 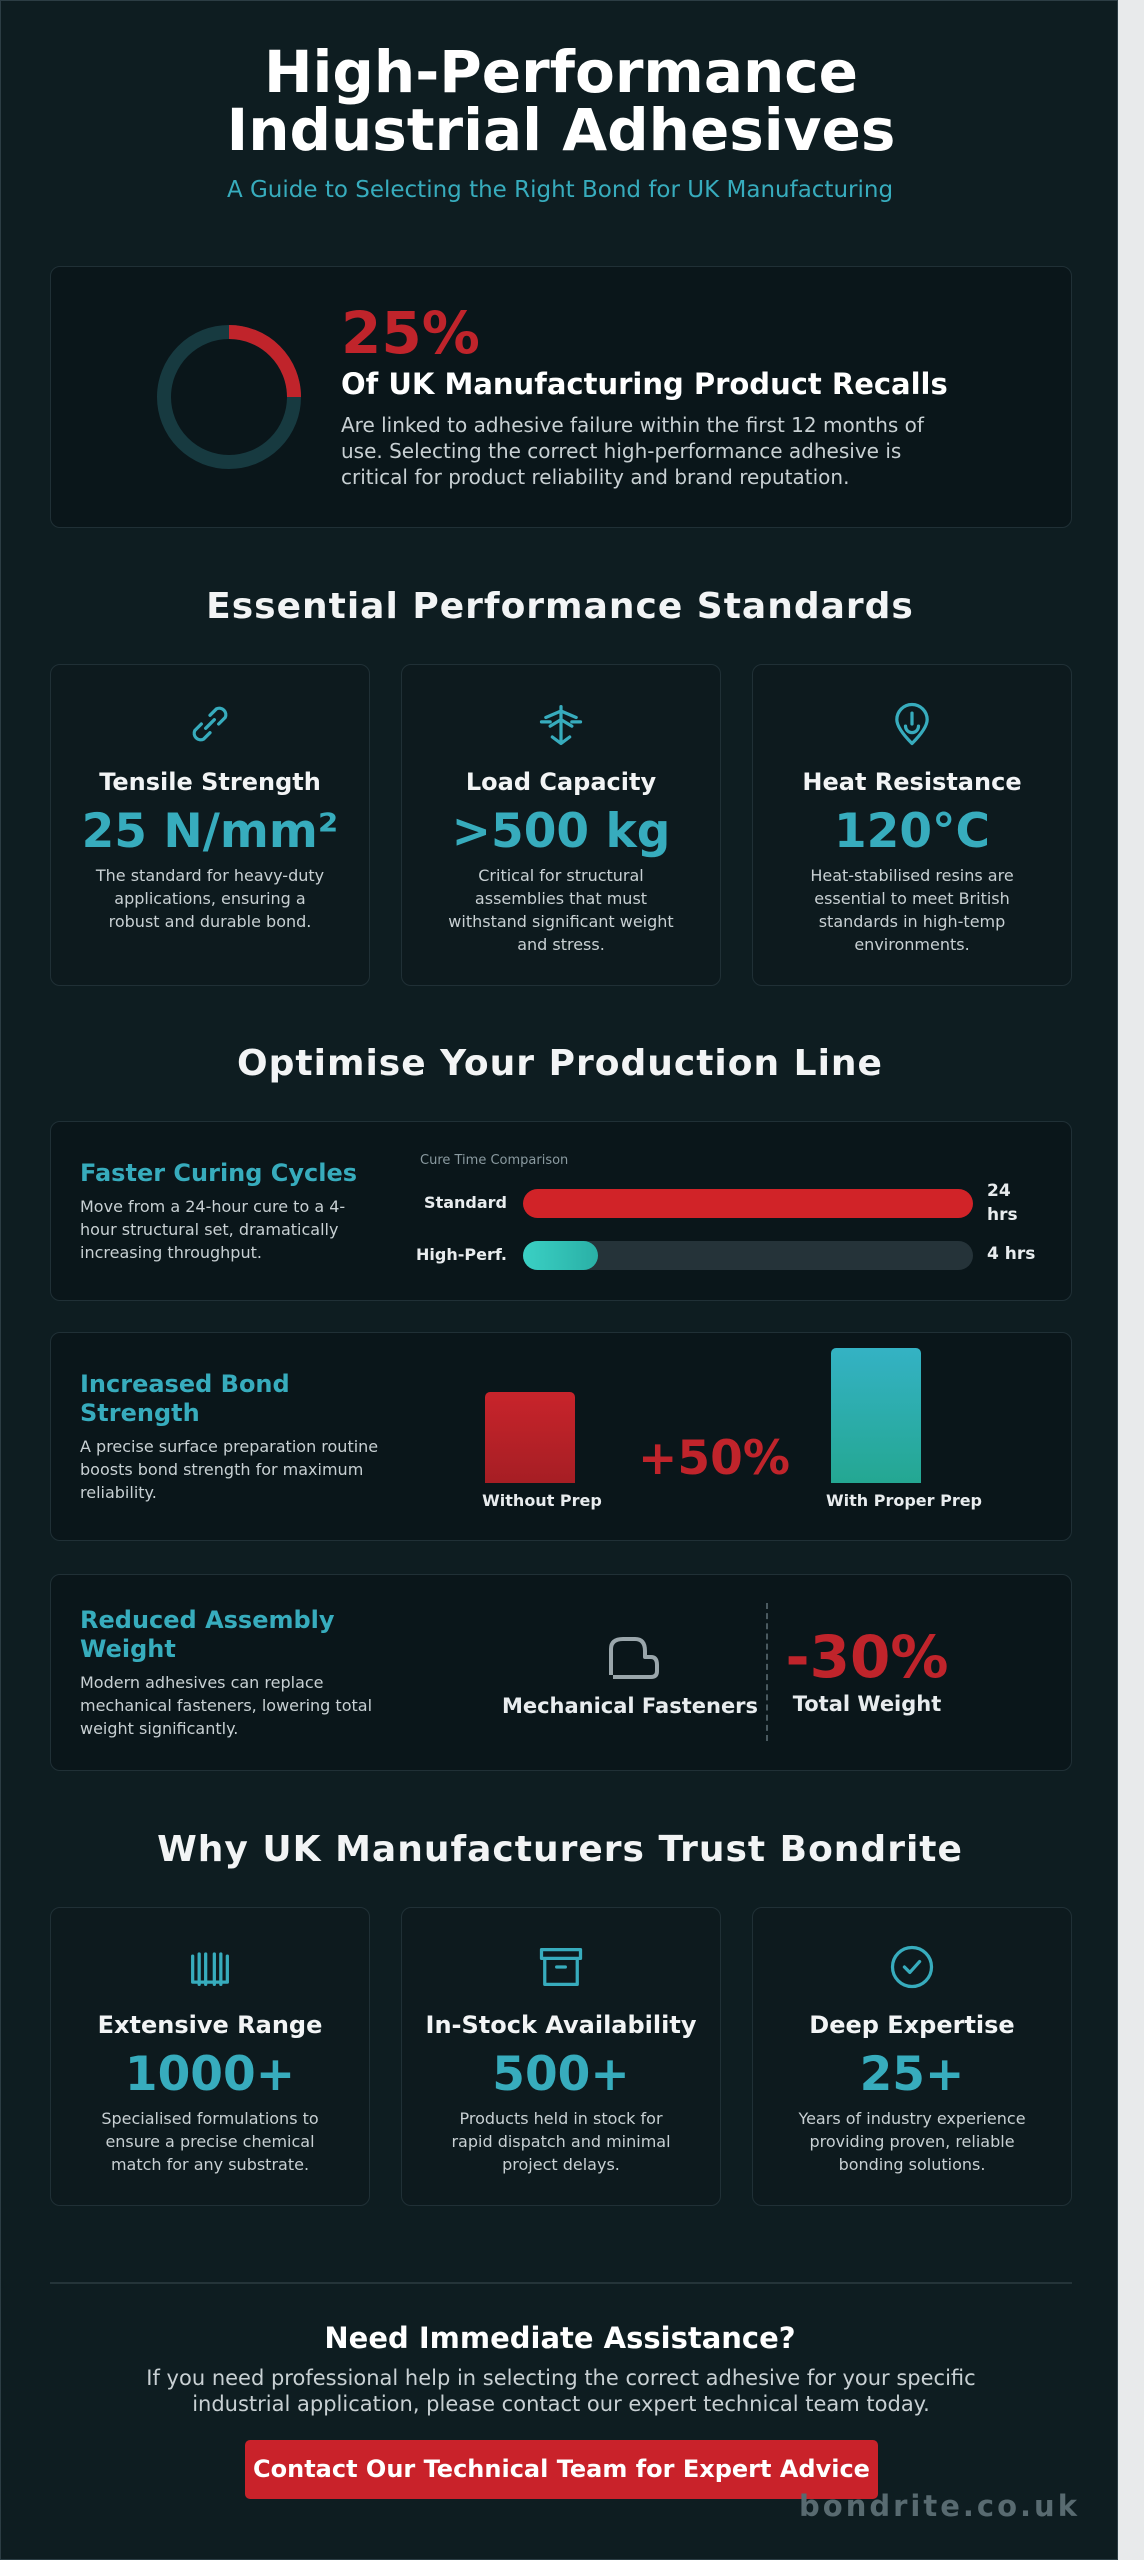 What do you see at coordinates (561, 2074) in the screenshot?
I see `card-value: 500+` at bounding box center [561, 2074].